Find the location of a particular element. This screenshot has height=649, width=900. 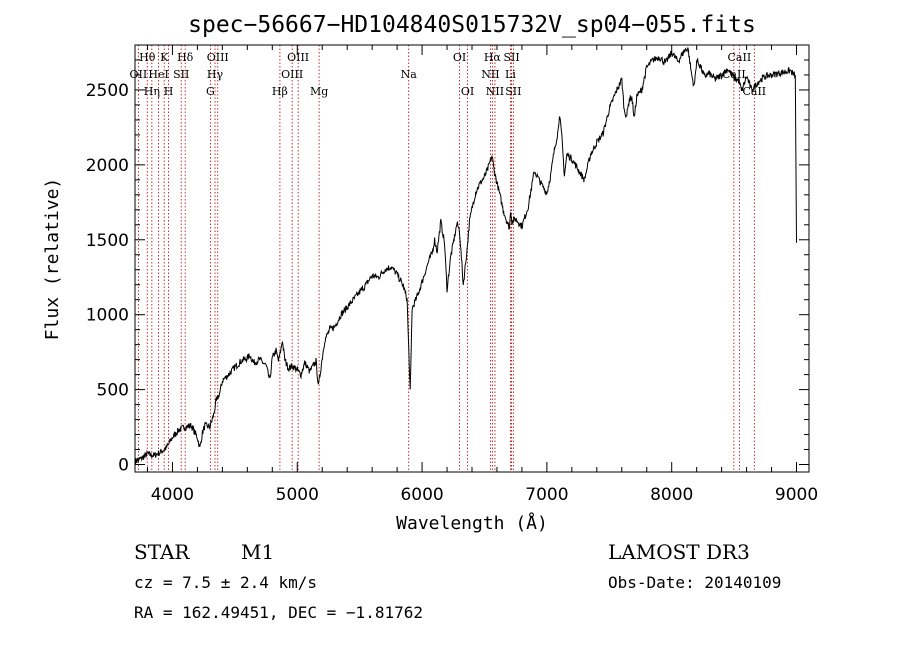

line-label-14: Mg is located at coordinates (319, 91).